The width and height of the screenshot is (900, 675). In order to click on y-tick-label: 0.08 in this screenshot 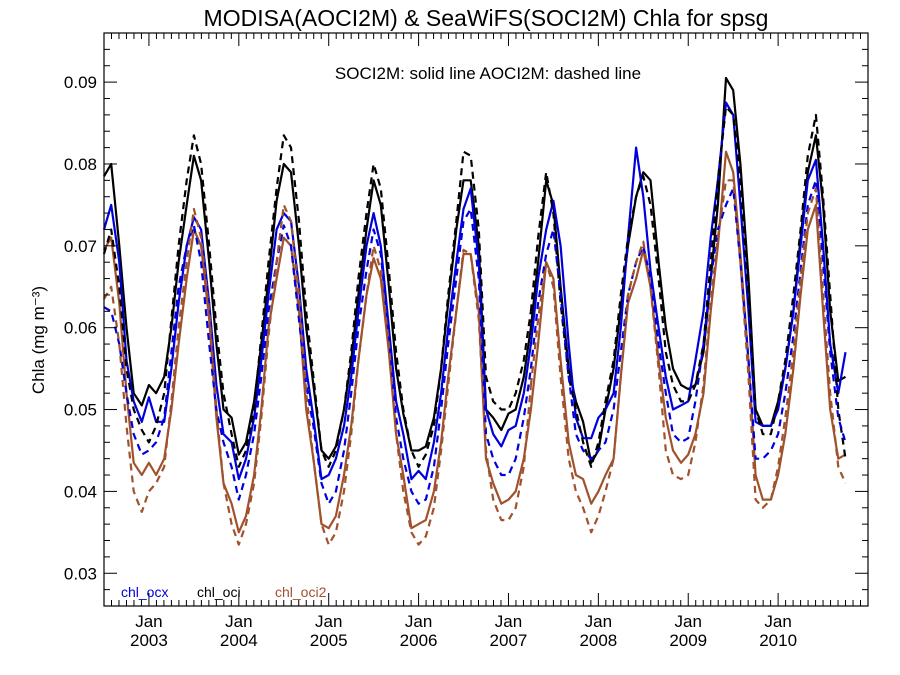, I will do `click(80, 164)`.